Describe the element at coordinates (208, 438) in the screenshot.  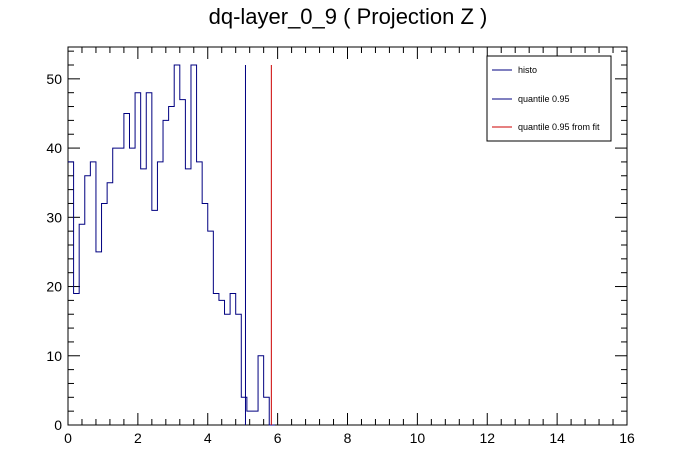
I see `x-tick-label: 4` at that location.